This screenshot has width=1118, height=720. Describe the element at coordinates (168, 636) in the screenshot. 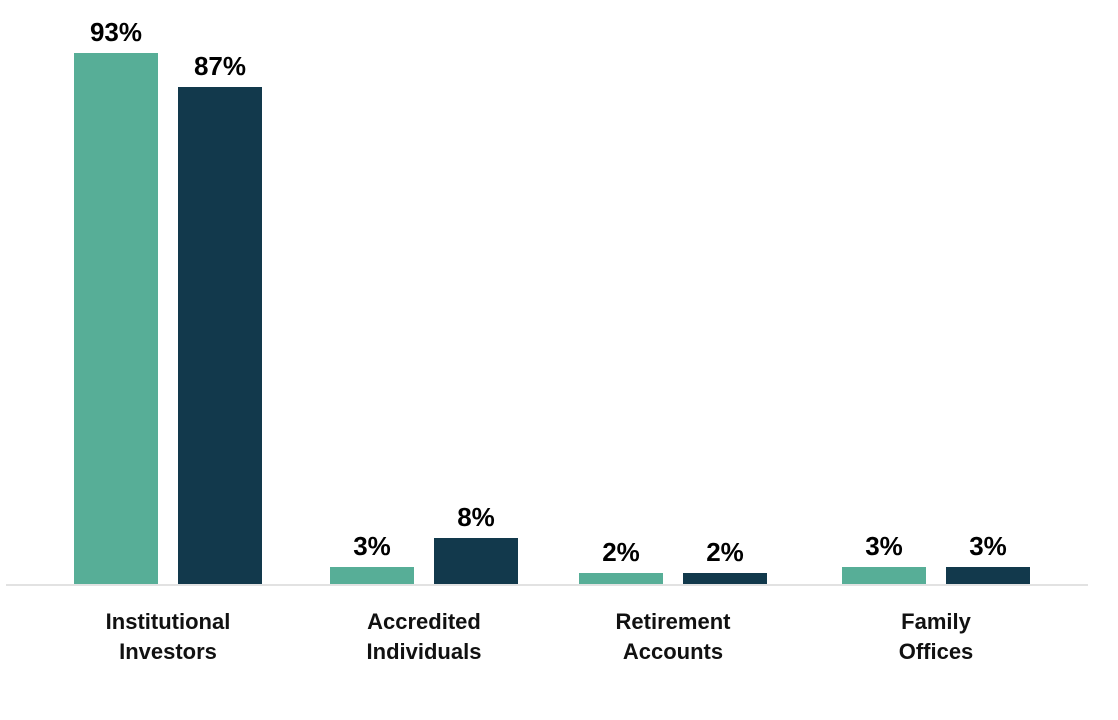

I see `category-label-institutional-investors: Institutional Investors` at that location.